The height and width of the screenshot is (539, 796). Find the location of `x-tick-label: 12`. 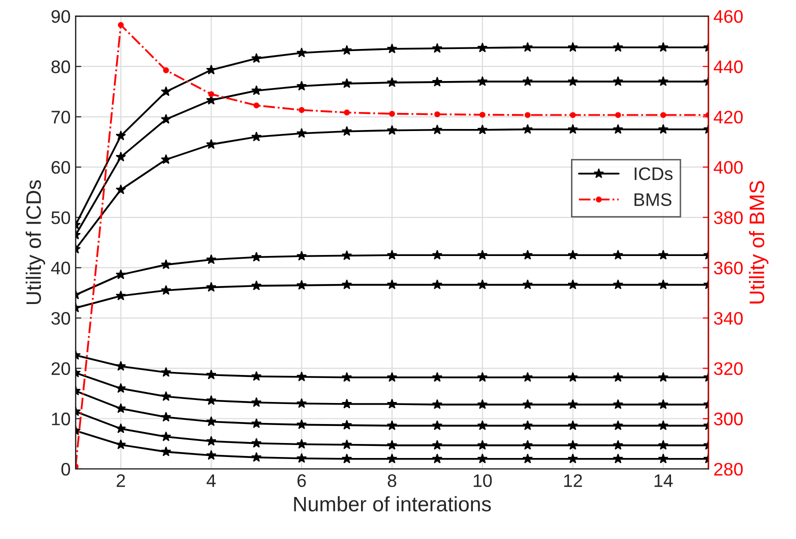

x-tick-label: 12 is located at coordinates (573, 480).